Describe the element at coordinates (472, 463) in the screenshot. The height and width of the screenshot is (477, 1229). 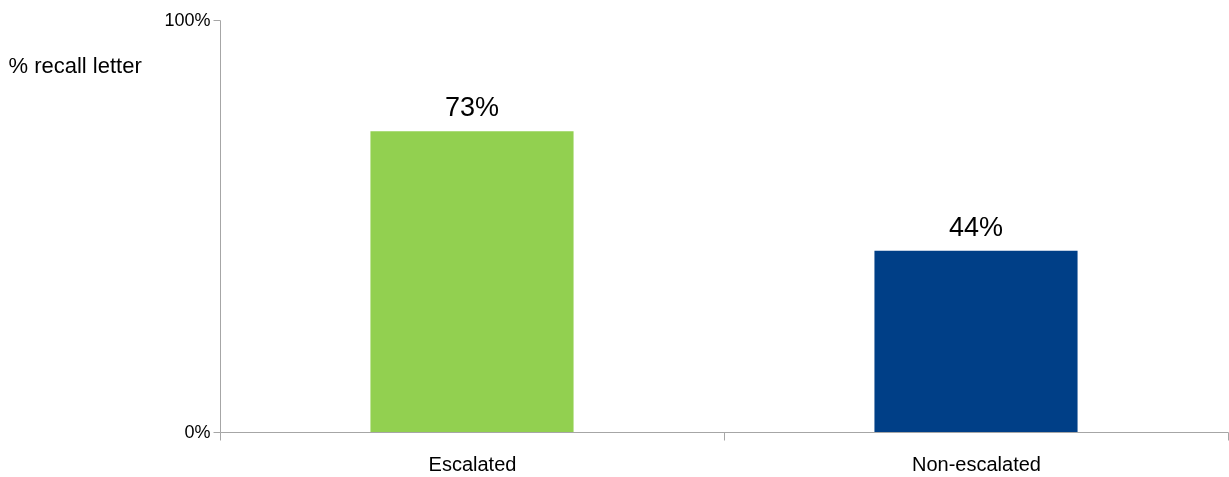
I see `x-tick-label: Escalated` at that location.